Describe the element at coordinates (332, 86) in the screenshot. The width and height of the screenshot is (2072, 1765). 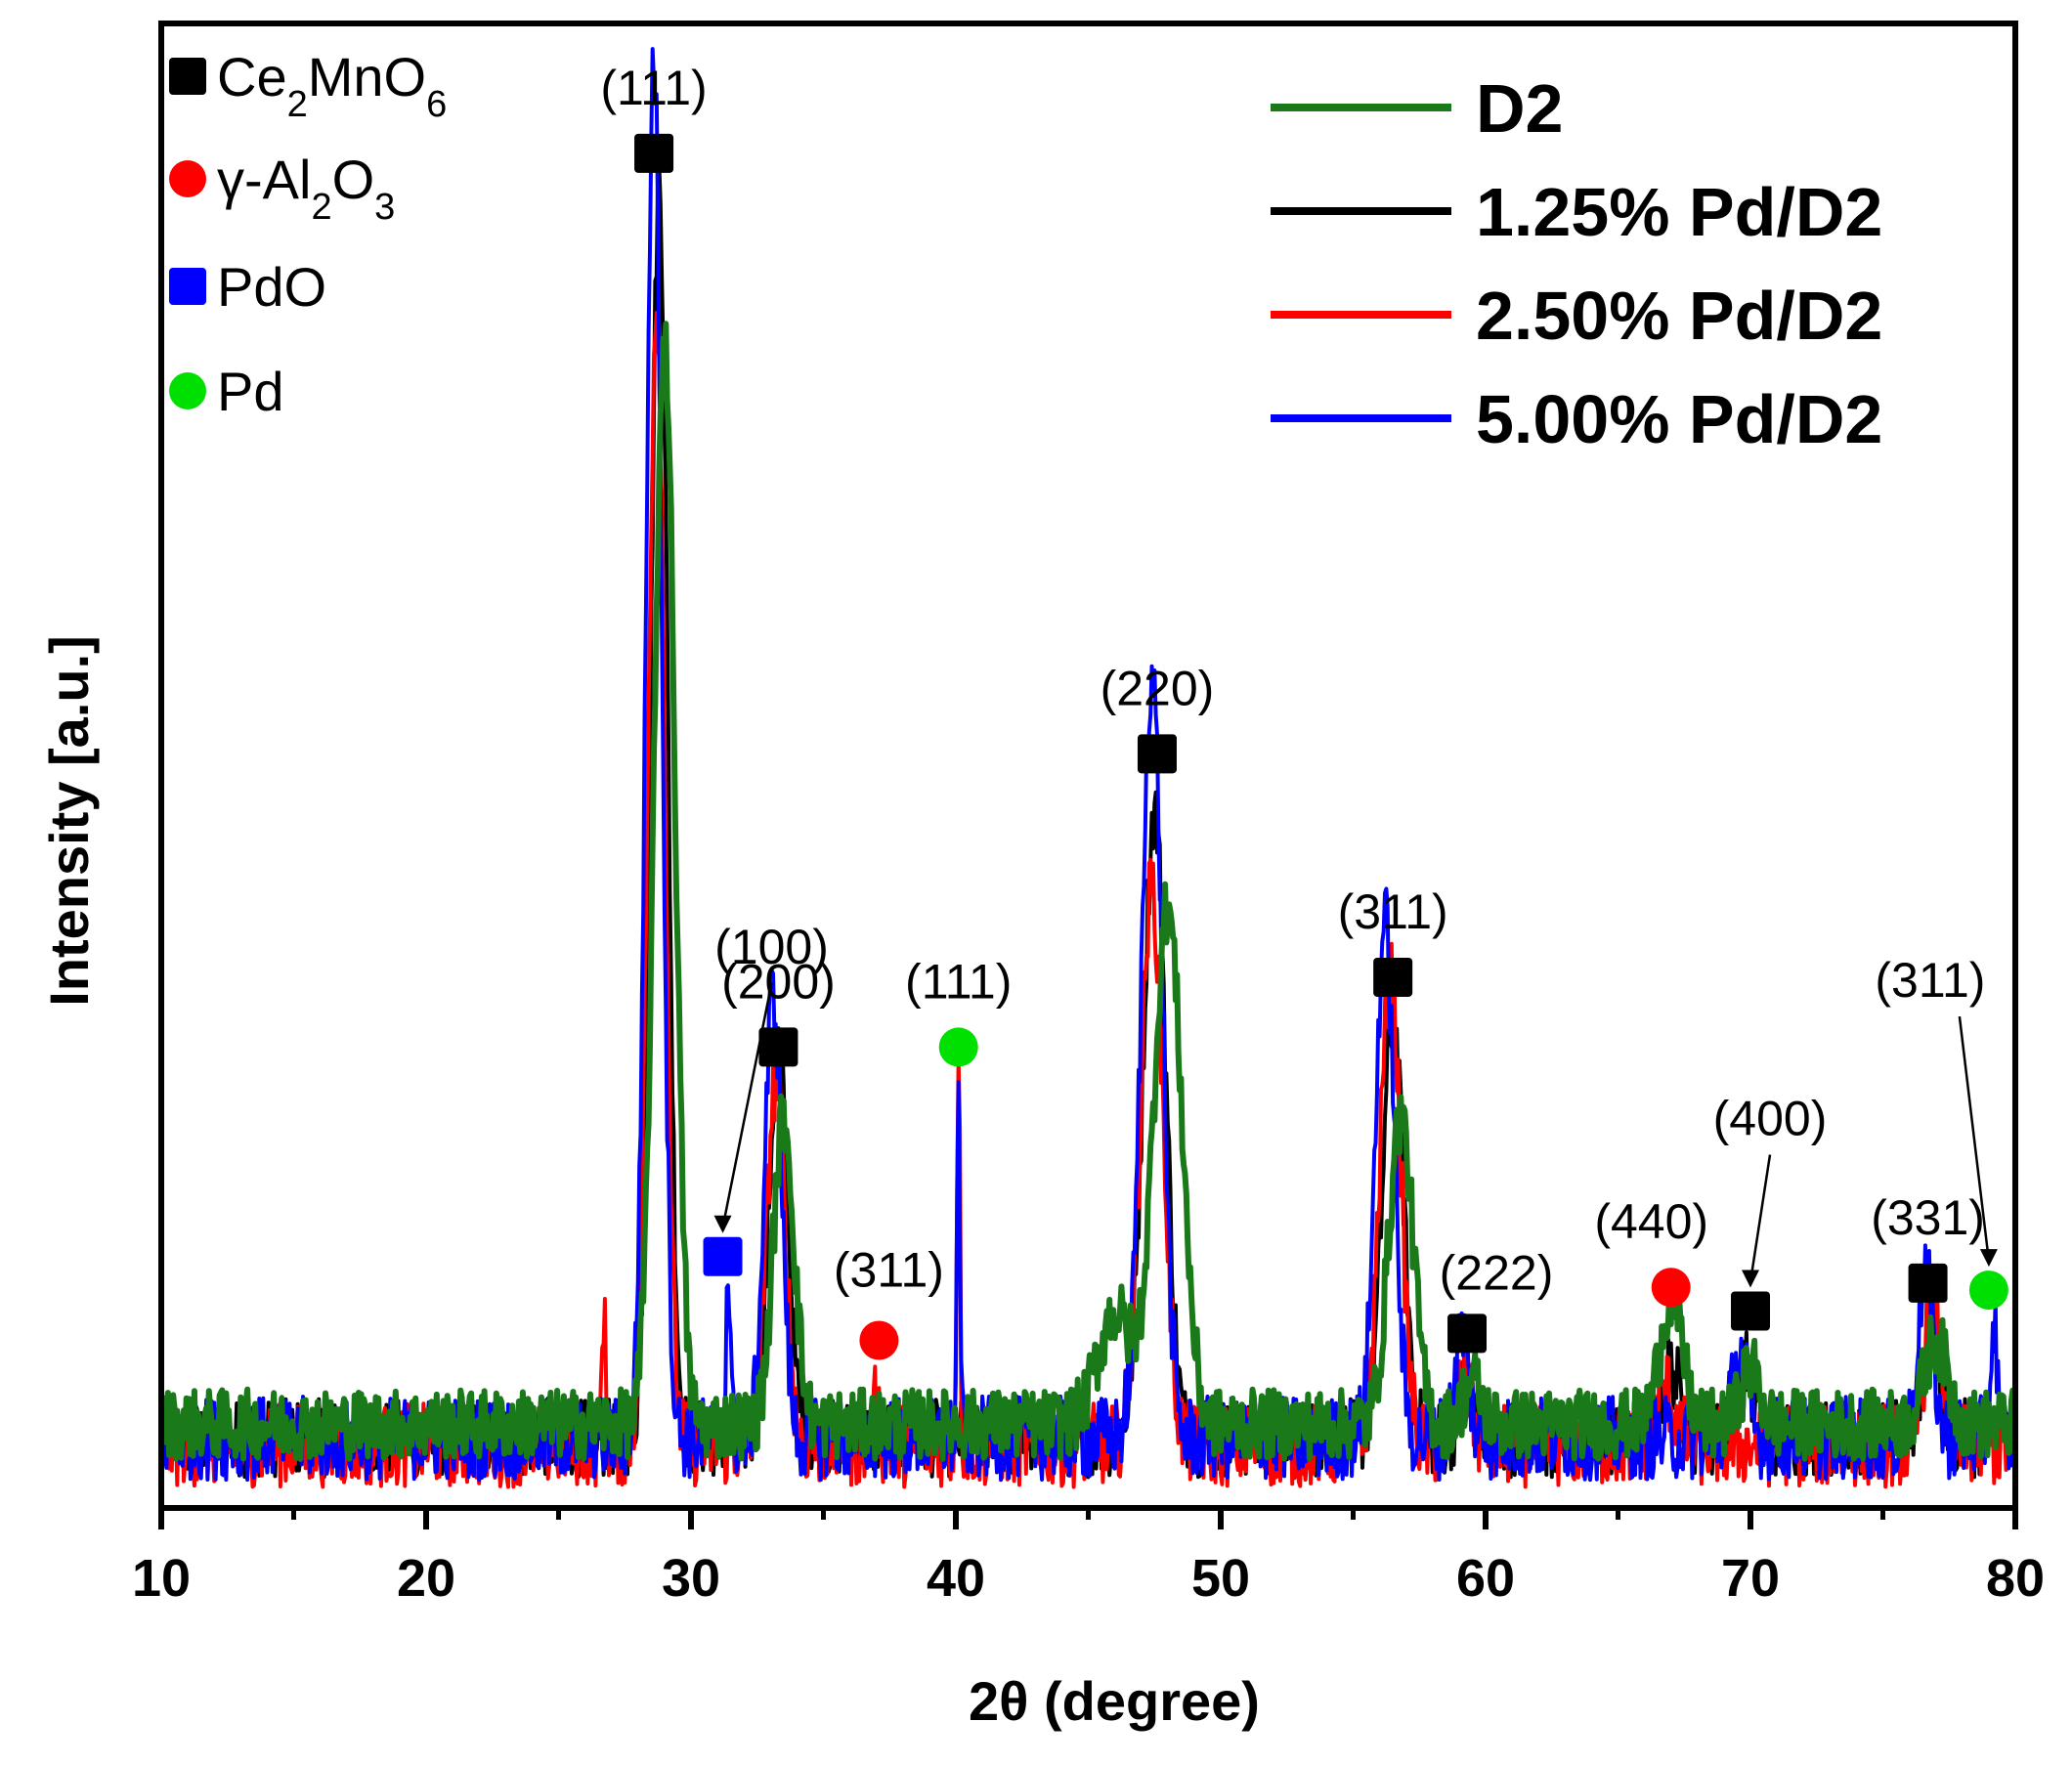
I see `legend-phase-label: Ce2MnO6` at that location.